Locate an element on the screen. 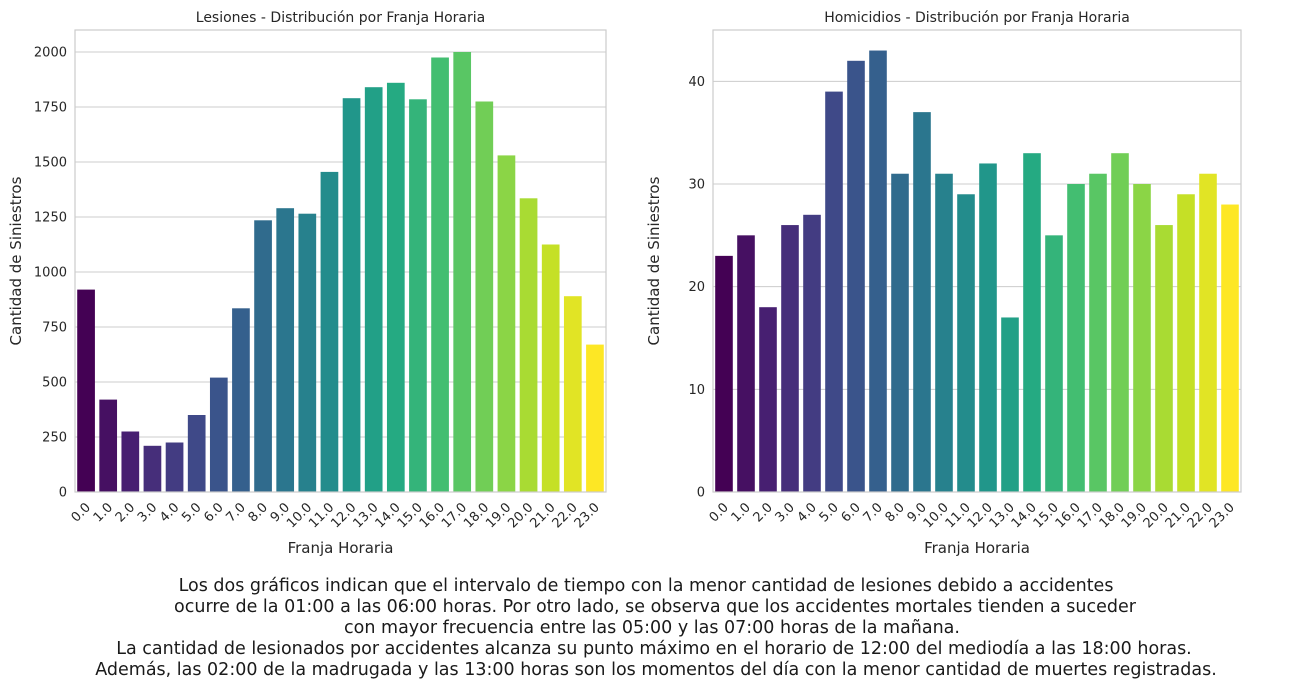 The width and height of the screenshot is (1304, 691). homicidios-y-tick-label: 10 is located at coordinates (696, 390).